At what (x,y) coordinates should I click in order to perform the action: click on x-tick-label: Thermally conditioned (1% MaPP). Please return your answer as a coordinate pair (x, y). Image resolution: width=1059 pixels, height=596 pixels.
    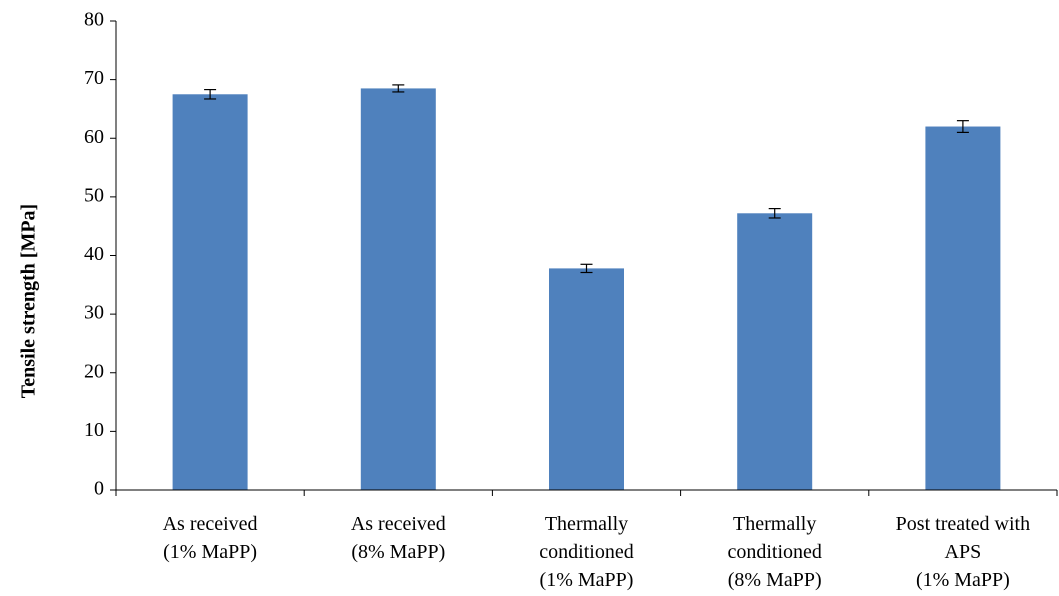
    Looking at the image, I should click on (586, 552).